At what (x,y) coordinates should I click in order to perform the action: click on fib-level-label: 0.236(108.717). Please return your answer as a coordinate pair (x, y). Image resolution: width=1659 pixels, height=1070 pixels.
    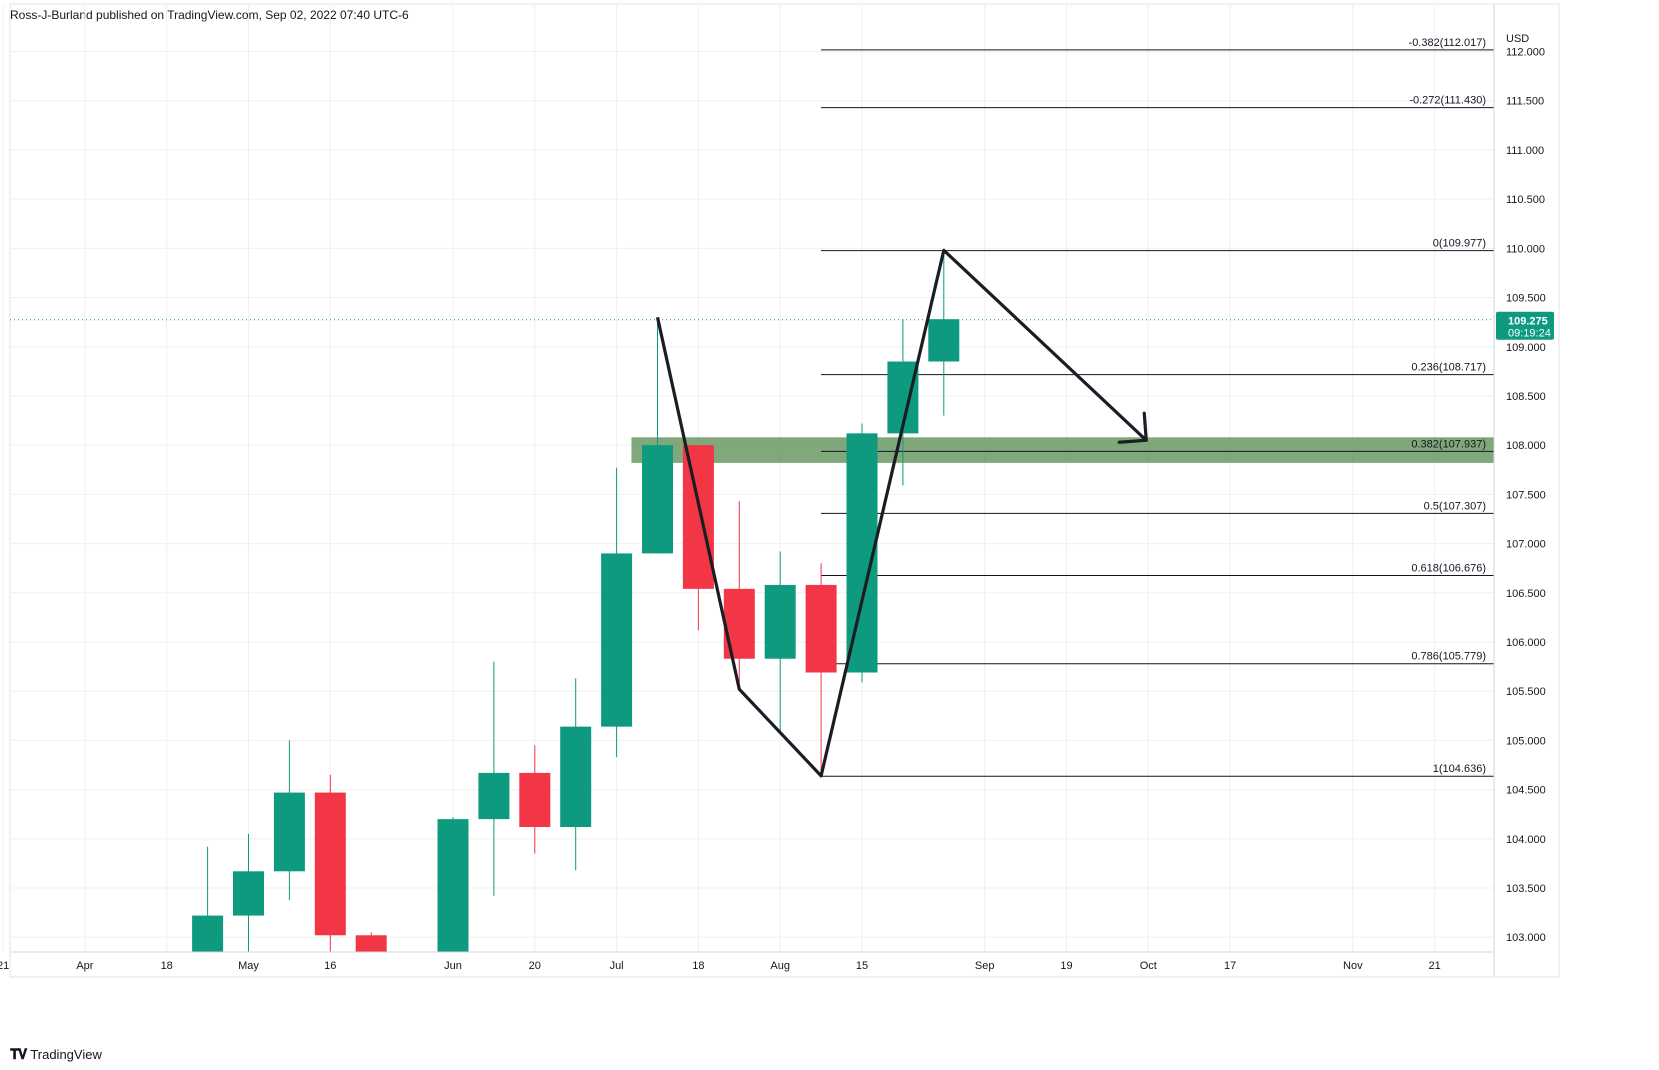
    Looking at the image, I should click on (1448, 368).